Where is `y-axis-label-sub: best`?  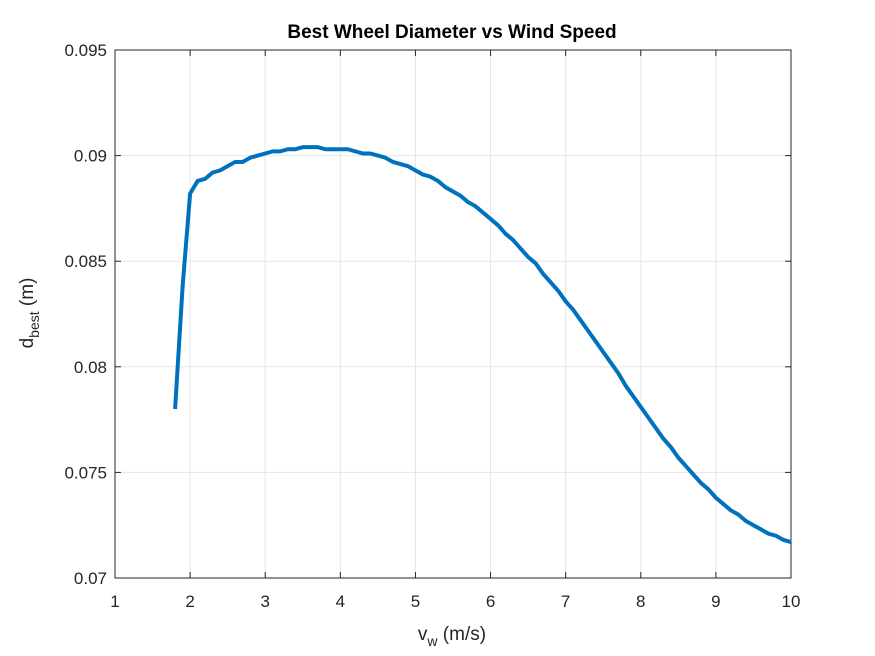
y-axis-label-sub: best is located at coordinates (34, 324).